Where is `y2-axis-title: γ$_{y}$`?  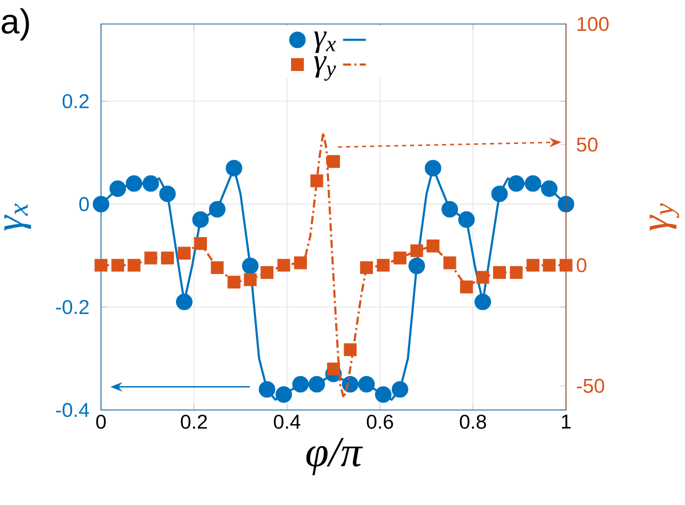
y2-axis-title: γ$_{y}$ is located at coordinates (665, 217).